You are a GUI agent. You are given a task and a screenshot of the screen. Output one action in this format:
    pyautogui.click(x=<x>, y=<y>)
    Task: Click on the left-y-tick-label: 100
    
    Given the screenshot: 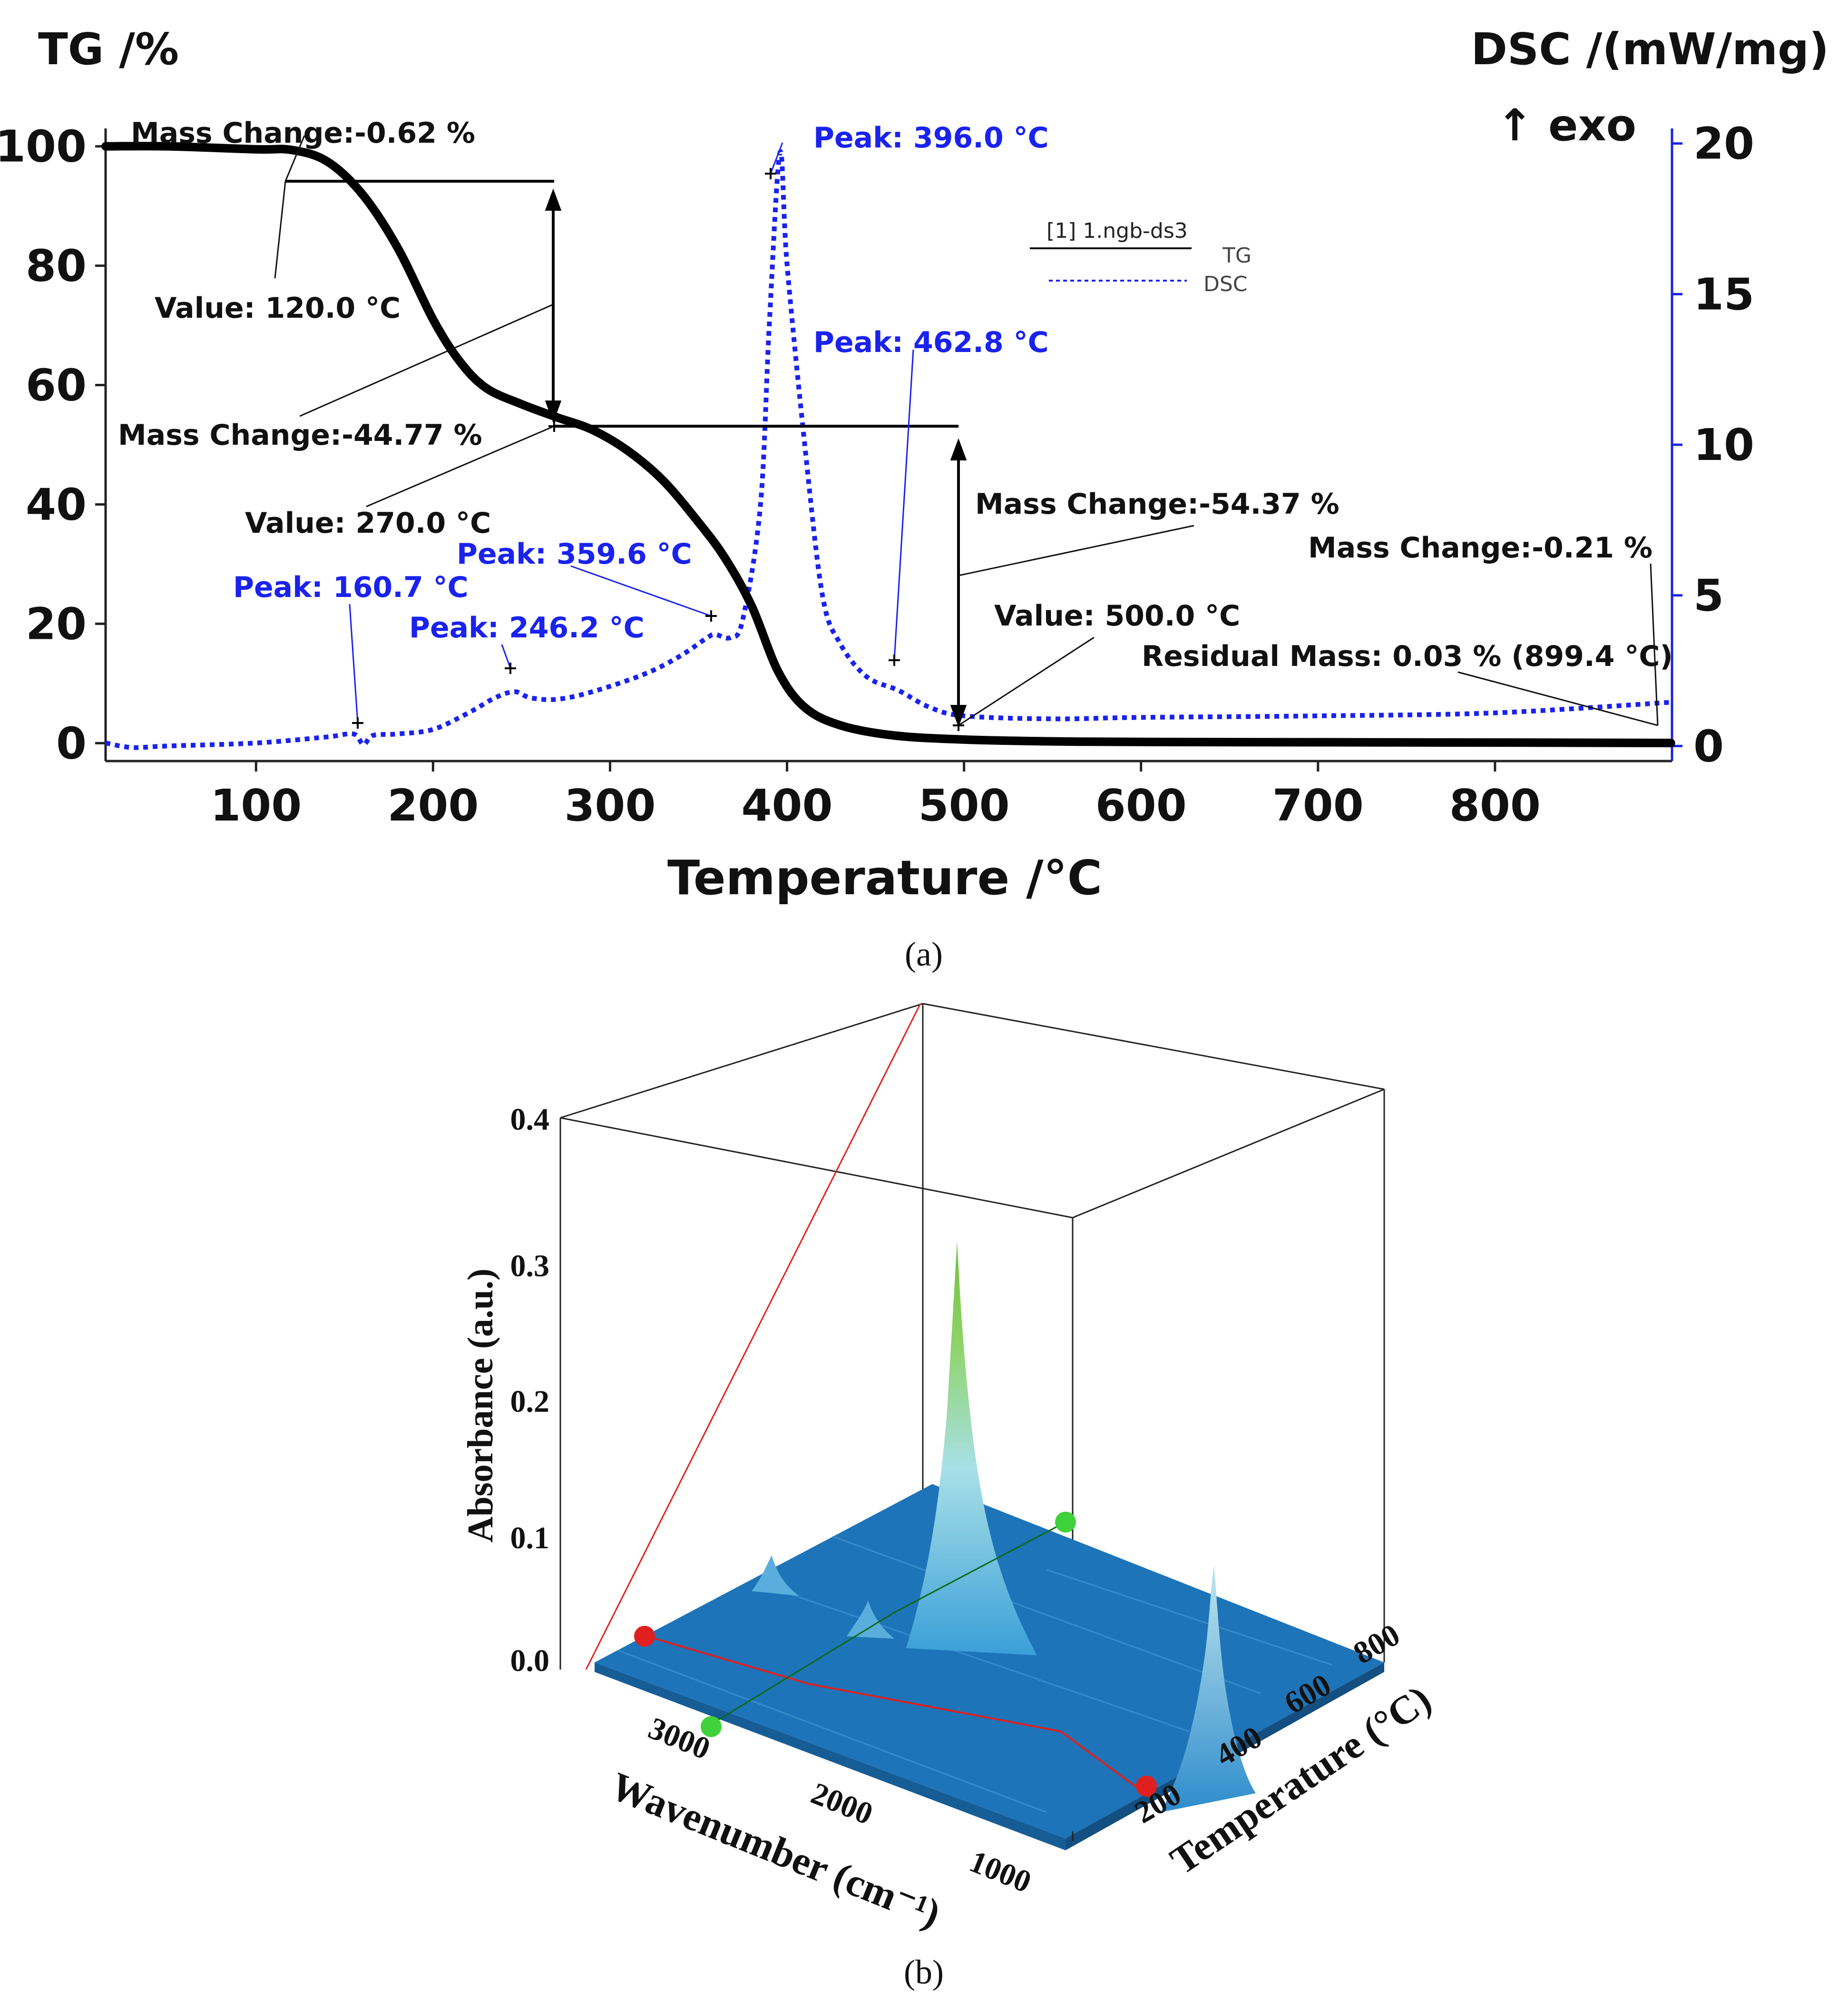 What is the action you would take?
    pyautogui.click(x=43, y=146)
    